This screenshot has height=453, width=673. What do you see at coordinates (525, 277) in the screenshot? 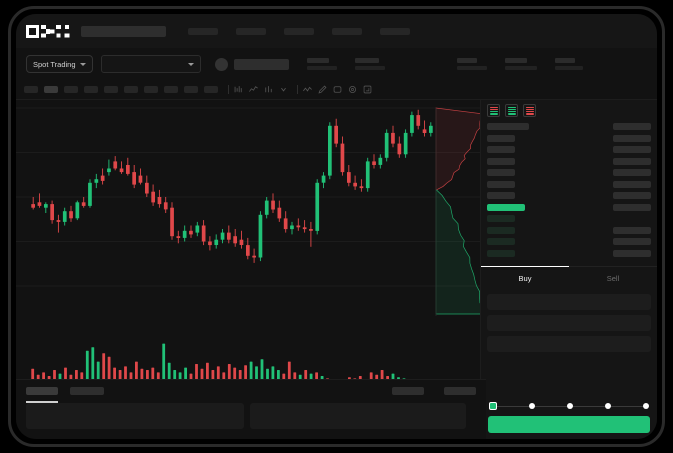
I see `tab-buy: Buy` at bounding box center [525, 277].